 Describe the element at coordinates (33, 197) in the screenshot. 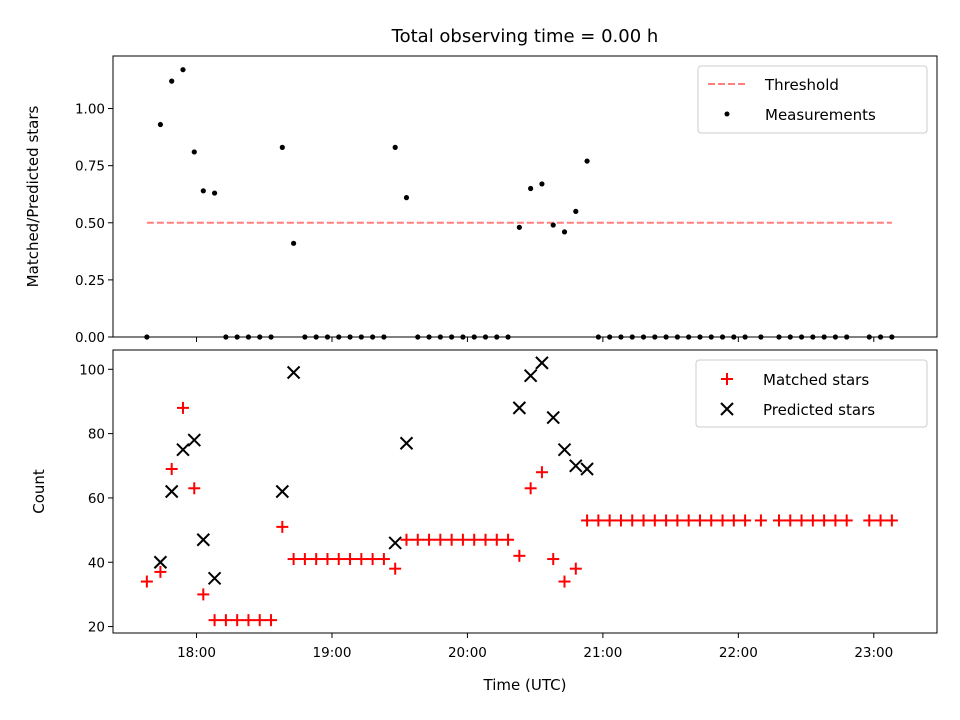

I see `top-y-axis-label: Matched/Predicted stars` at that location.